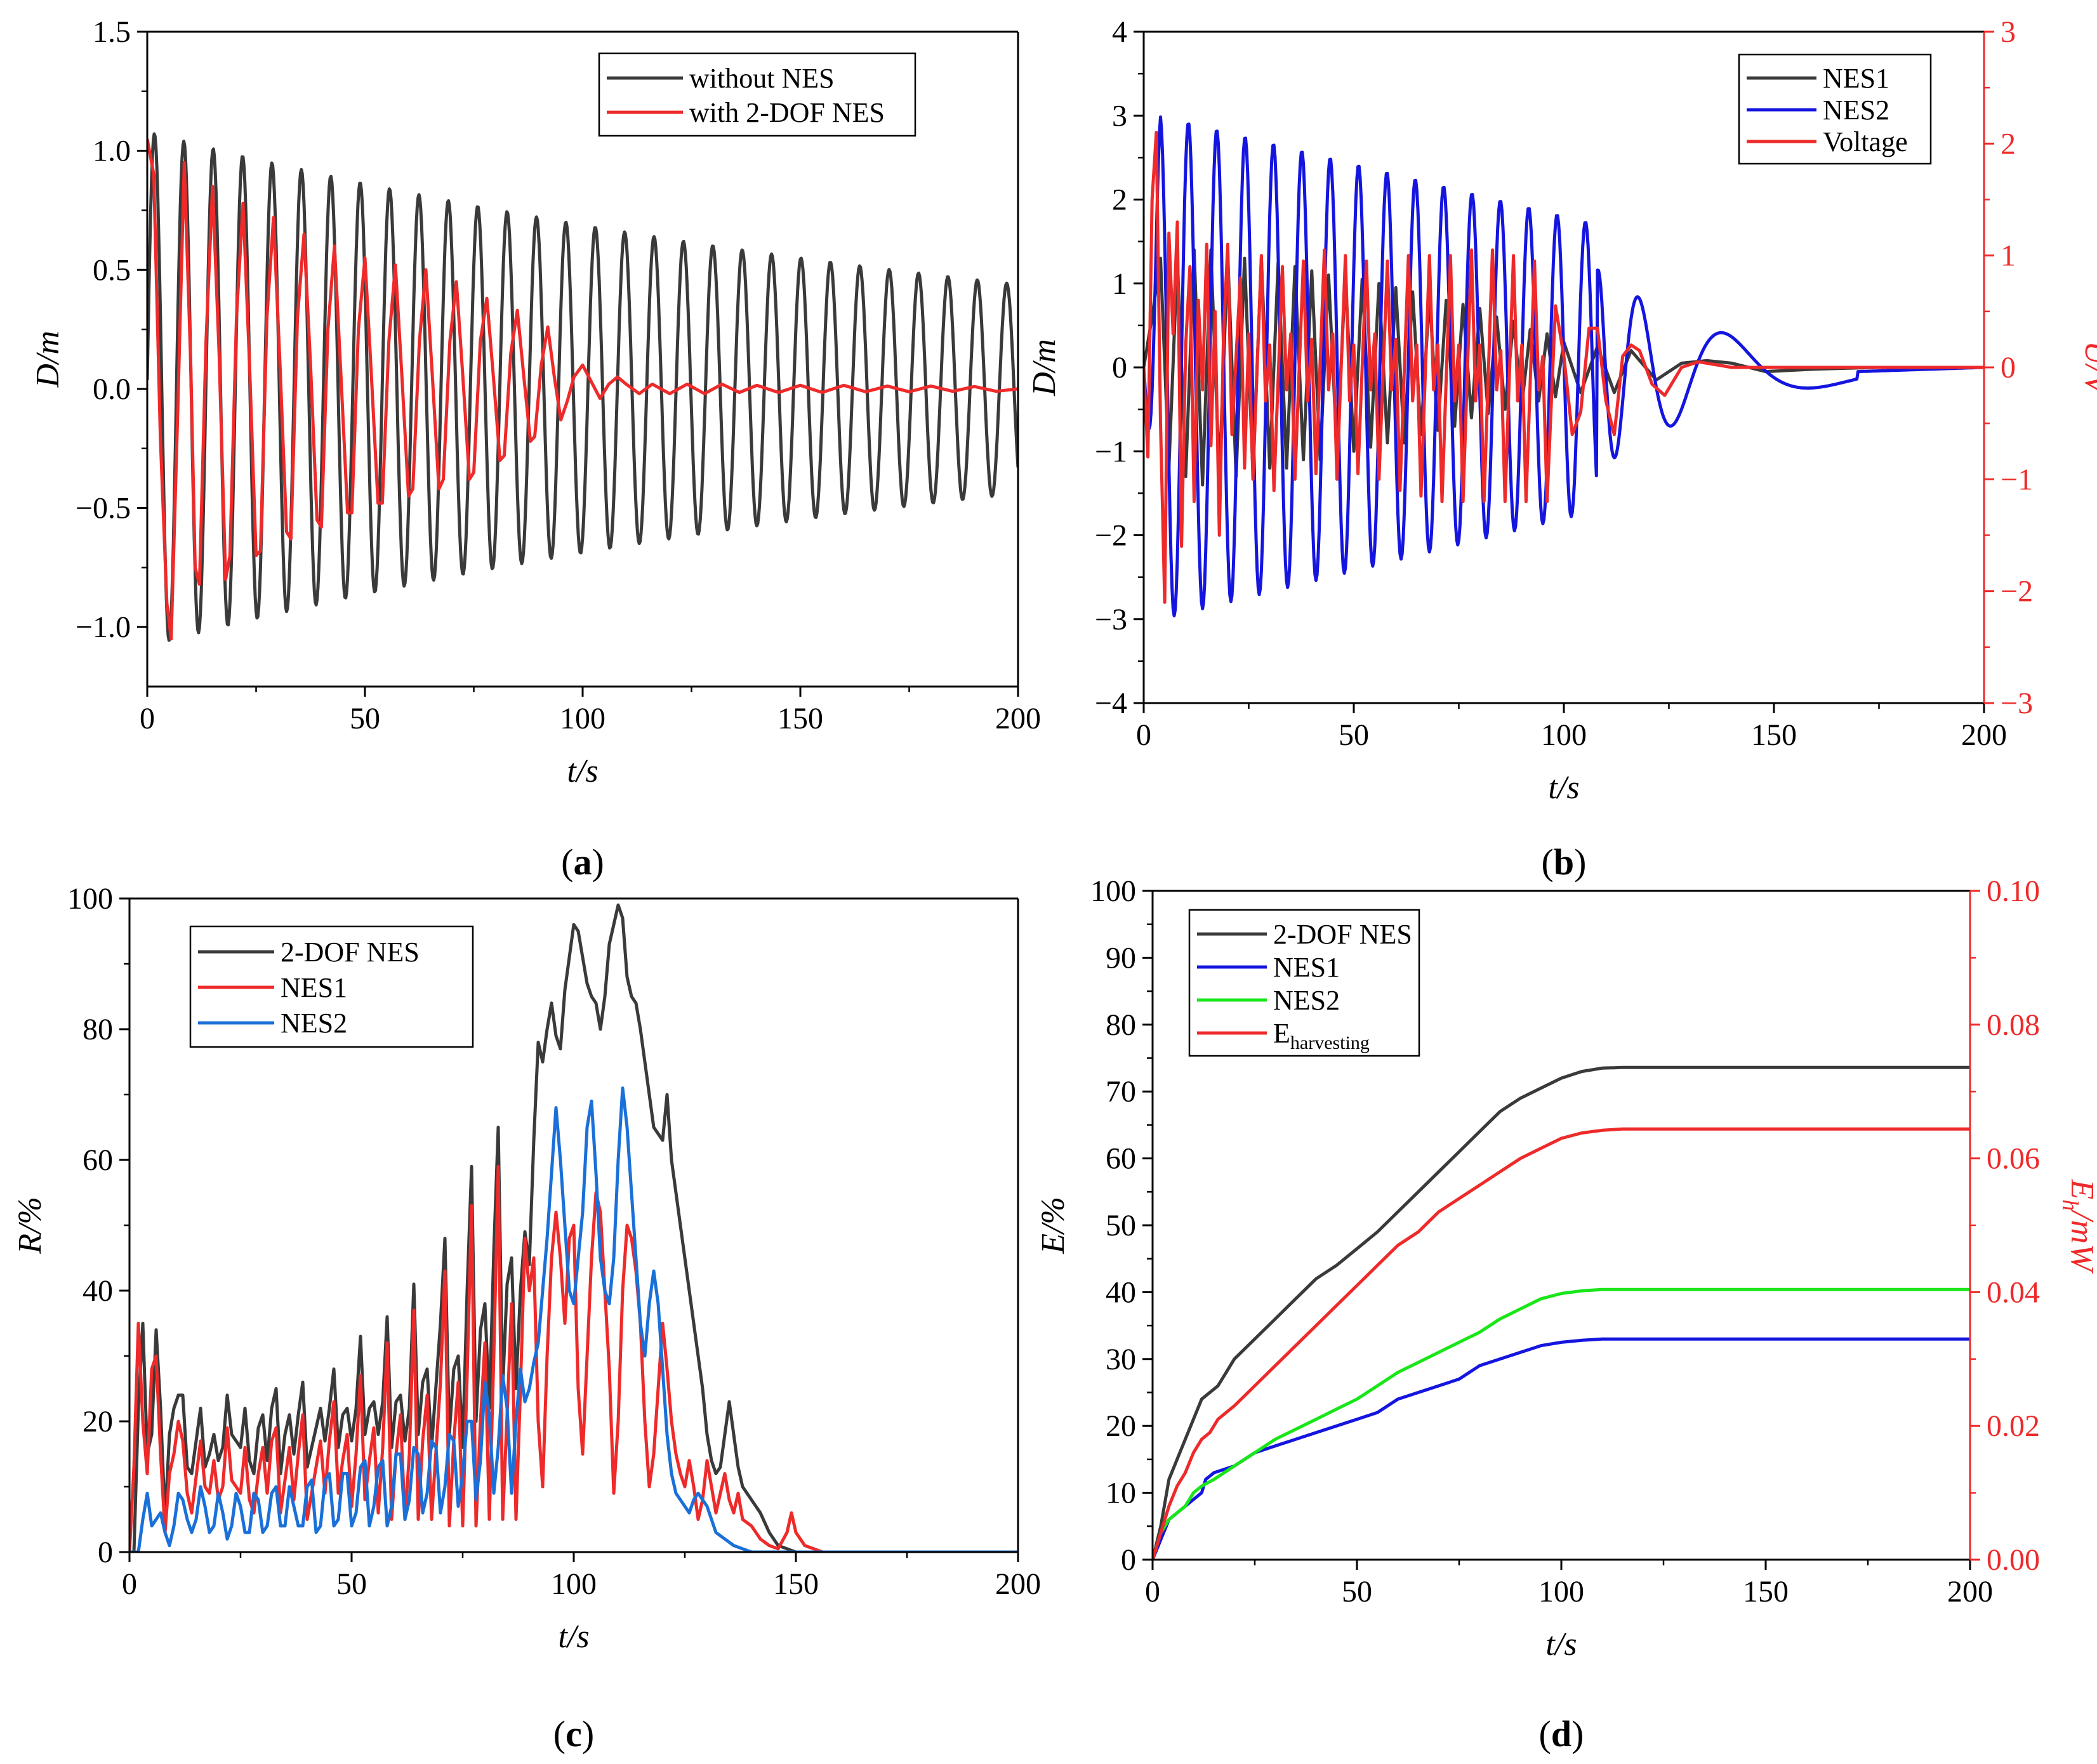  I want to click on y2-tick-label: 1, so click(2009, 256).